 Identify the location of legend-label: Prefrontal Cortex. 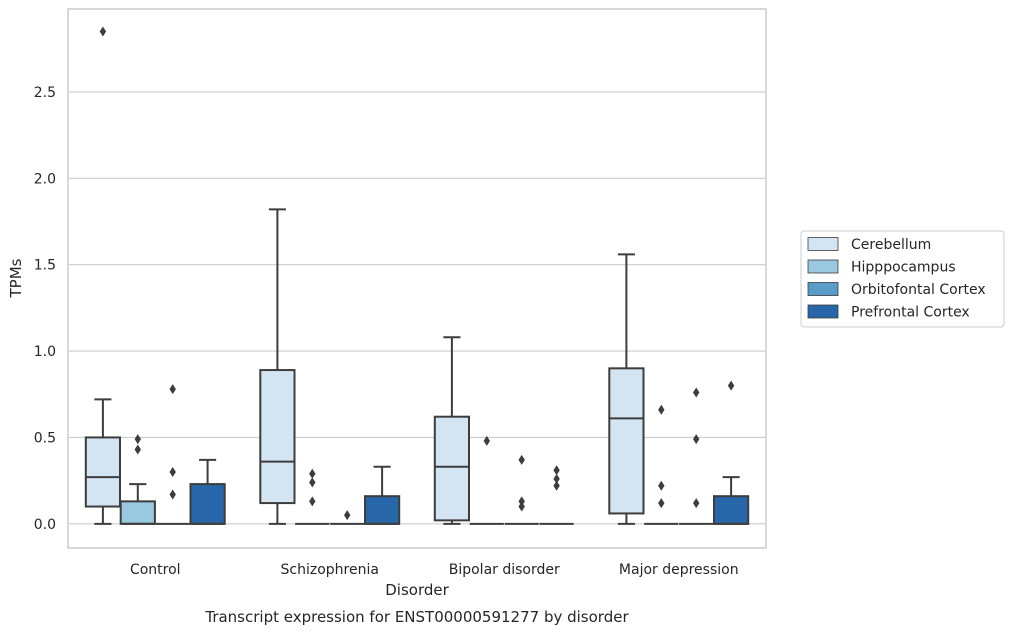
(910, 313).